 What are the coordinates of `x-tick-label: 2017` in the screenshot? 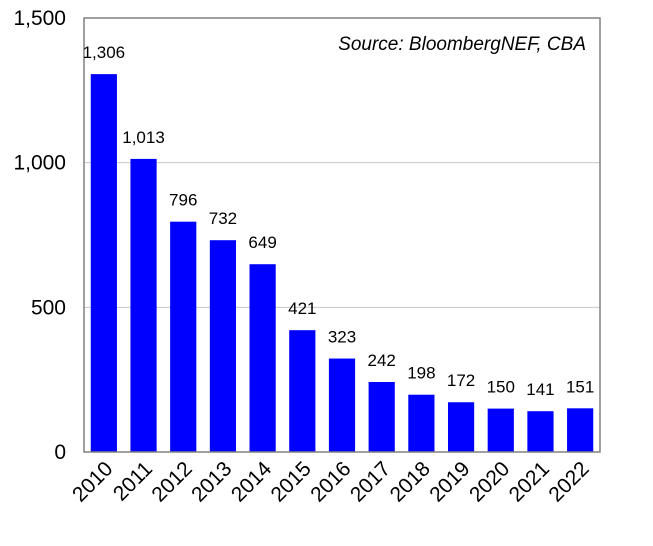 It's located at (370, 481).